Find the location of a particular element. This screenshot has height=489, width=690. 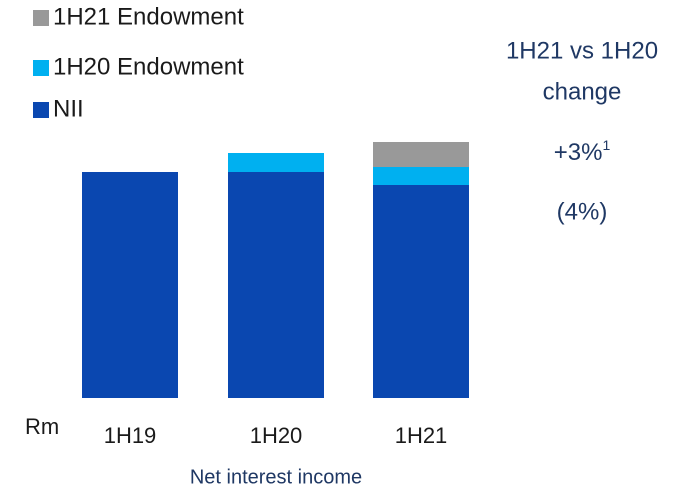

legend-label: 1H20 Endowment is located at coordinates (148, 66).